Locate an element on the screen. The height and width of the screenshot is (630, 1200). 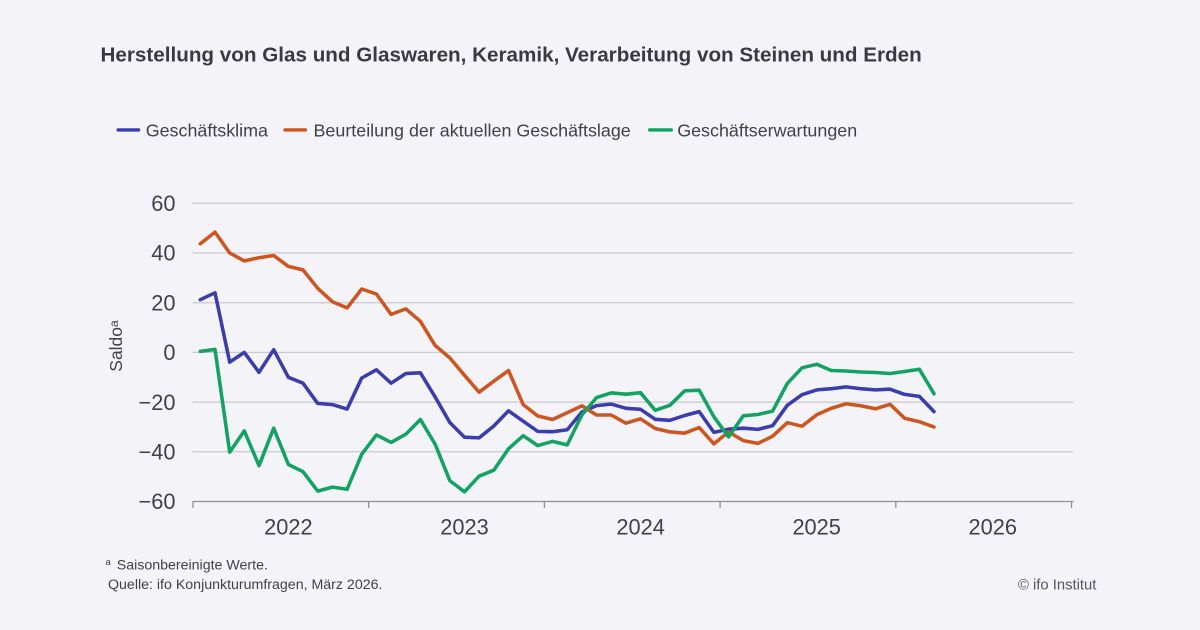
svg-text: a Saisonbereinigte Werte. is located at coordinates (187, 565).